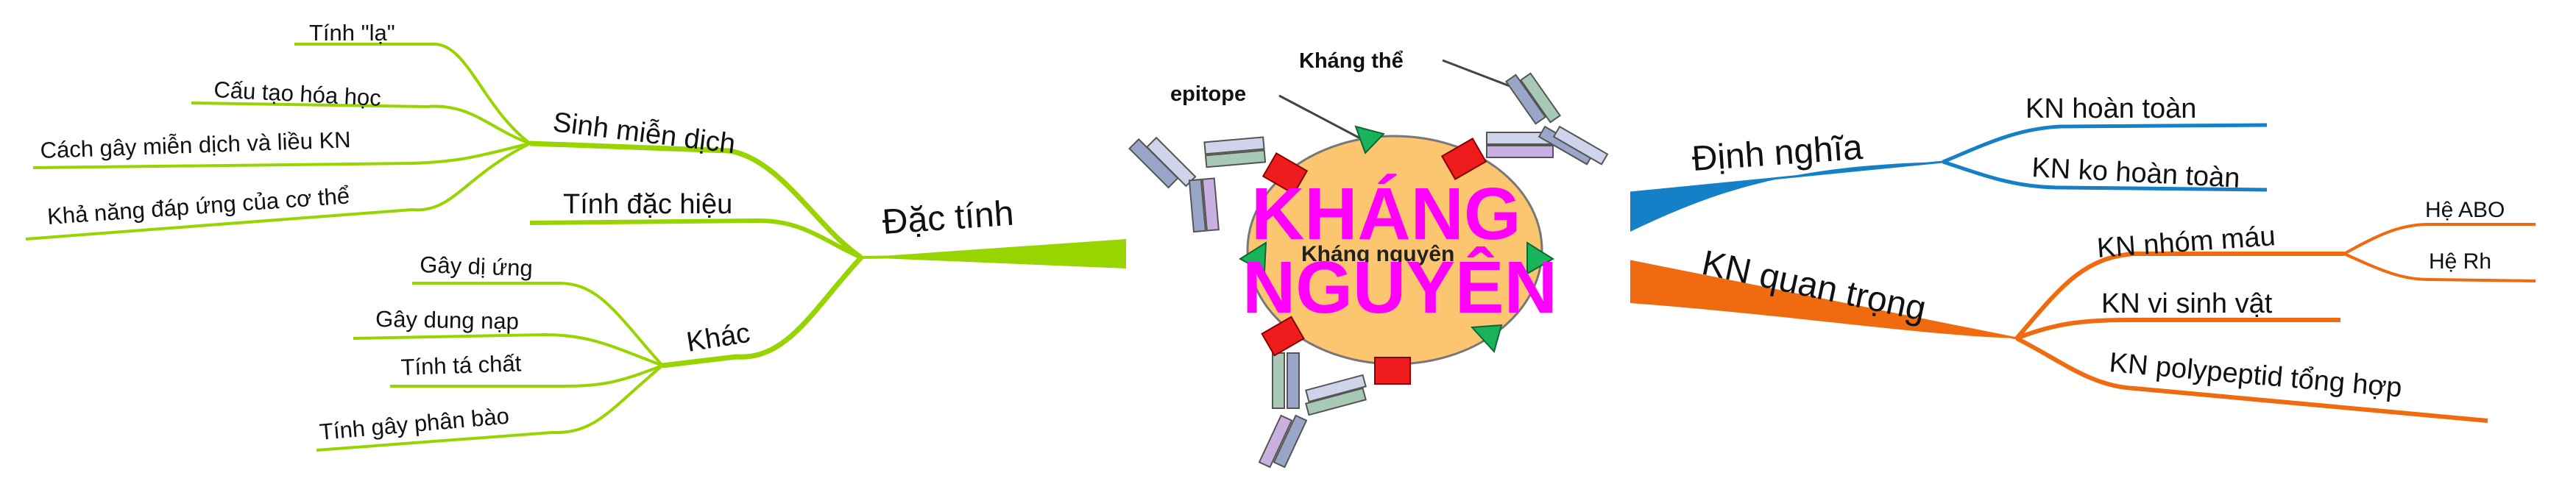  I want to click on connector-kn-ko-hoan-toan, so click(2105, 176).